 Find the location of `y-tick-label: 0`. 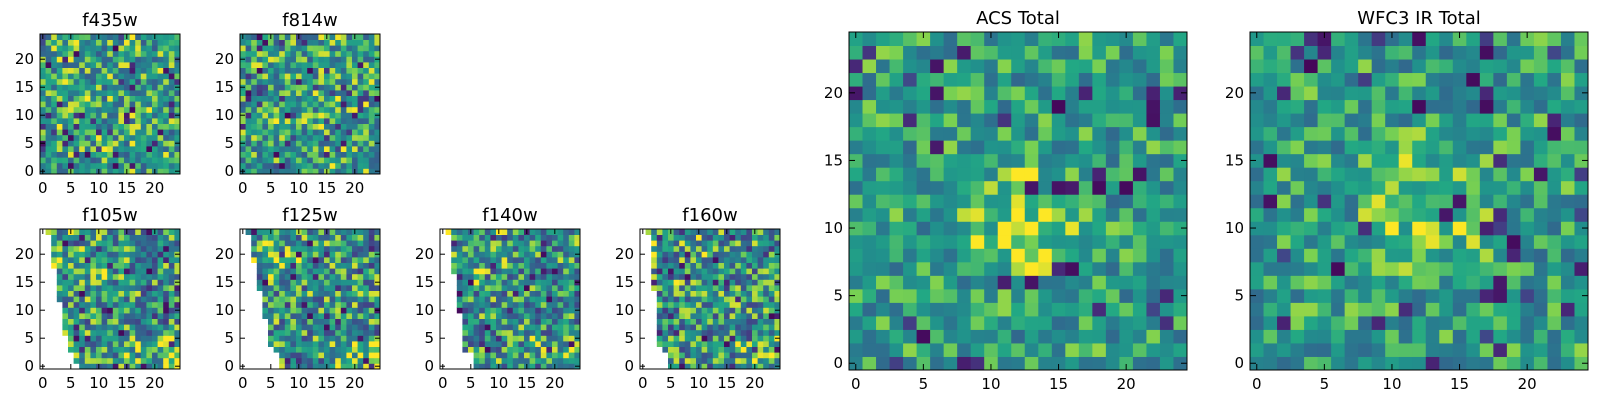

y-tick-label: 0 is located at coordinates (429, 366).